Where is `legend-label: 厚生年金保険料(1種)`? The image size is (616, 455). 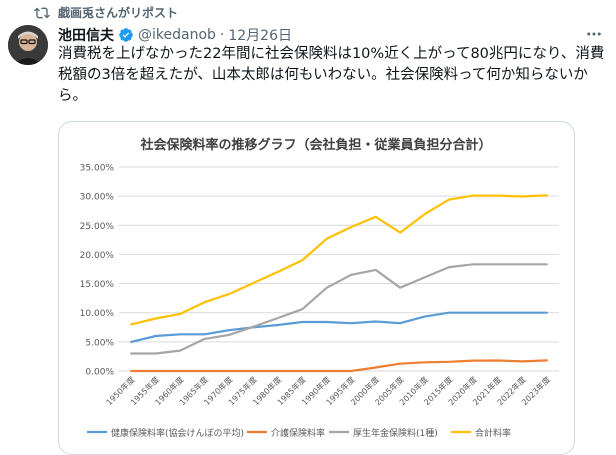 legend-label: 厚生年金保険料(1種) is located at coordinates (395, 433).